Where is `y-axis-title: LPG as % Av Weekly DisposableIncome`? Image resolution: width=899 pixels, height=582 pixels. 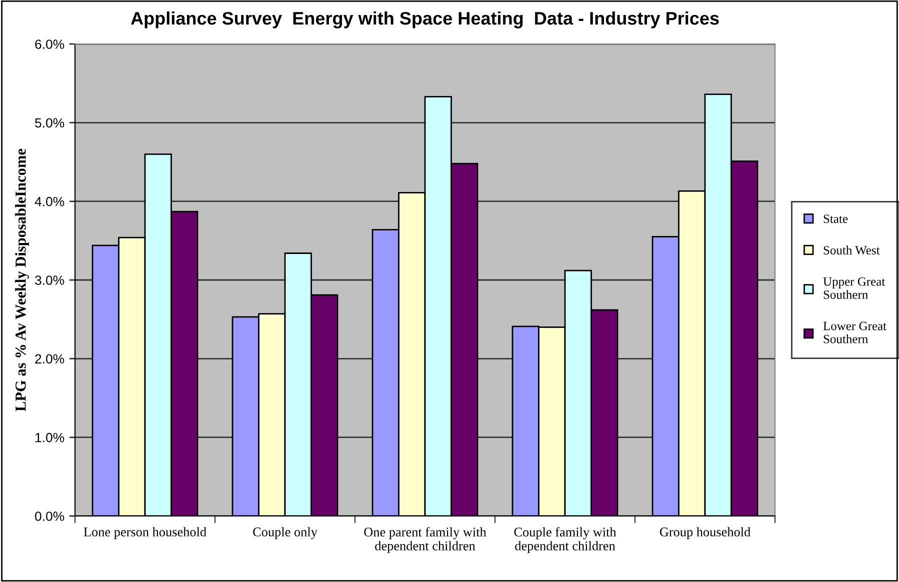
y-axis-title: LPG as % Av Weekly DisposableIncome is located at coordinates (22, 280).